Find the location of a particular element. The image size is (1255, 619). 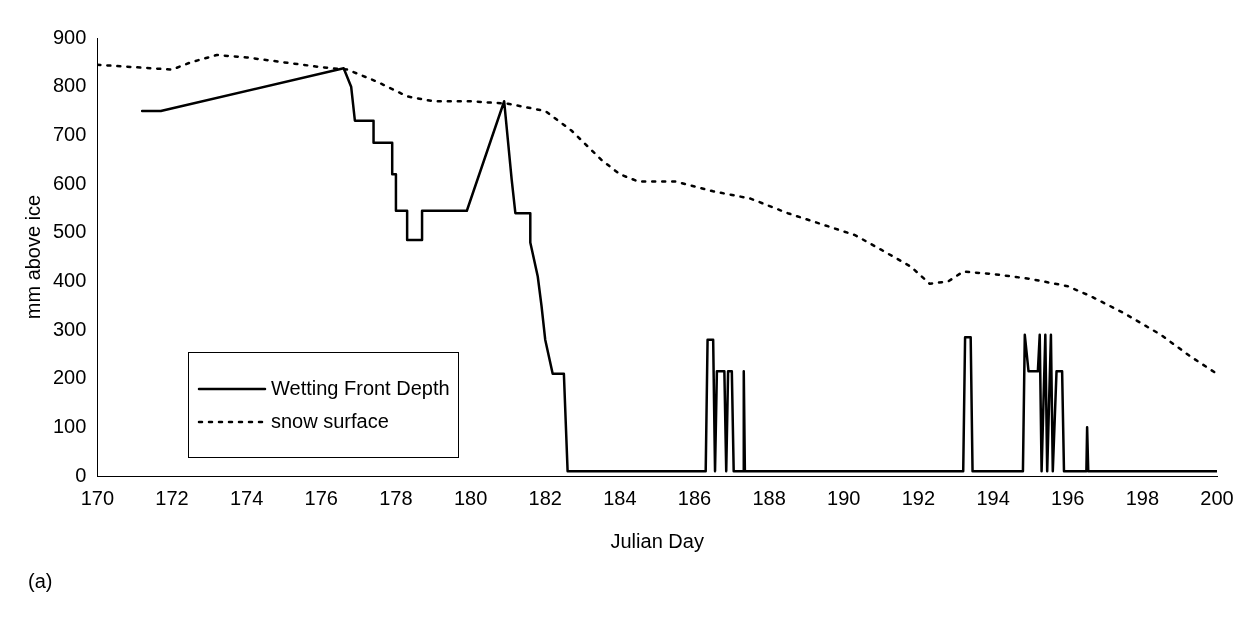

x-tick-label: 176 is located at coordinates (321, 497).